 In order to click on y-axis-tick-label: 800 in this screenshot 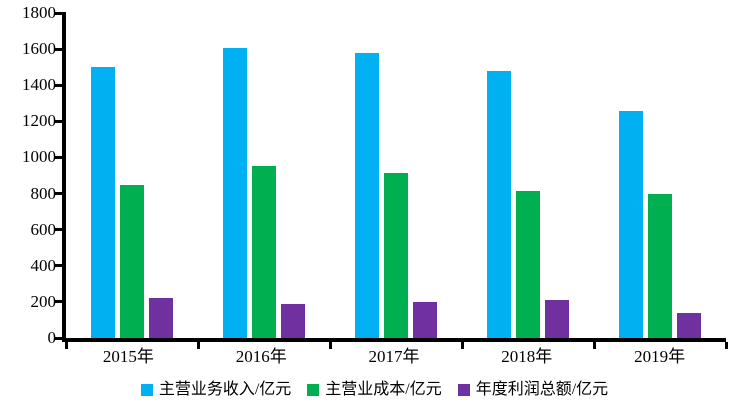, I will do `click(43, 193)`.